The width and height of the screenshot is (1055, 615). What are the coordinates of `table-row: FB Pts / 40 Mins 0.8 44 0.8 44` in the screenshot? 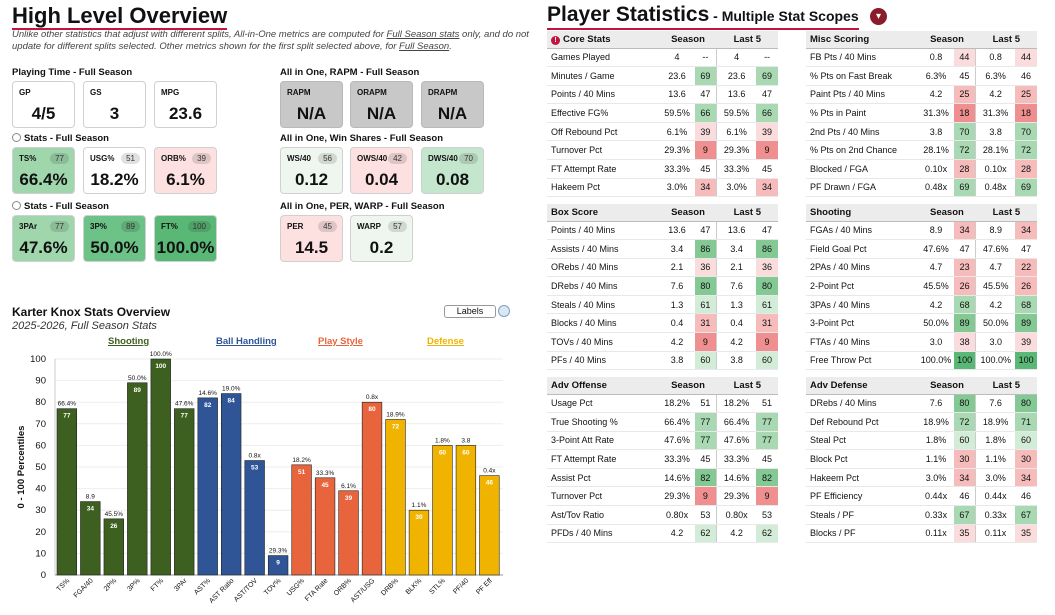 It's located at (921, 58).